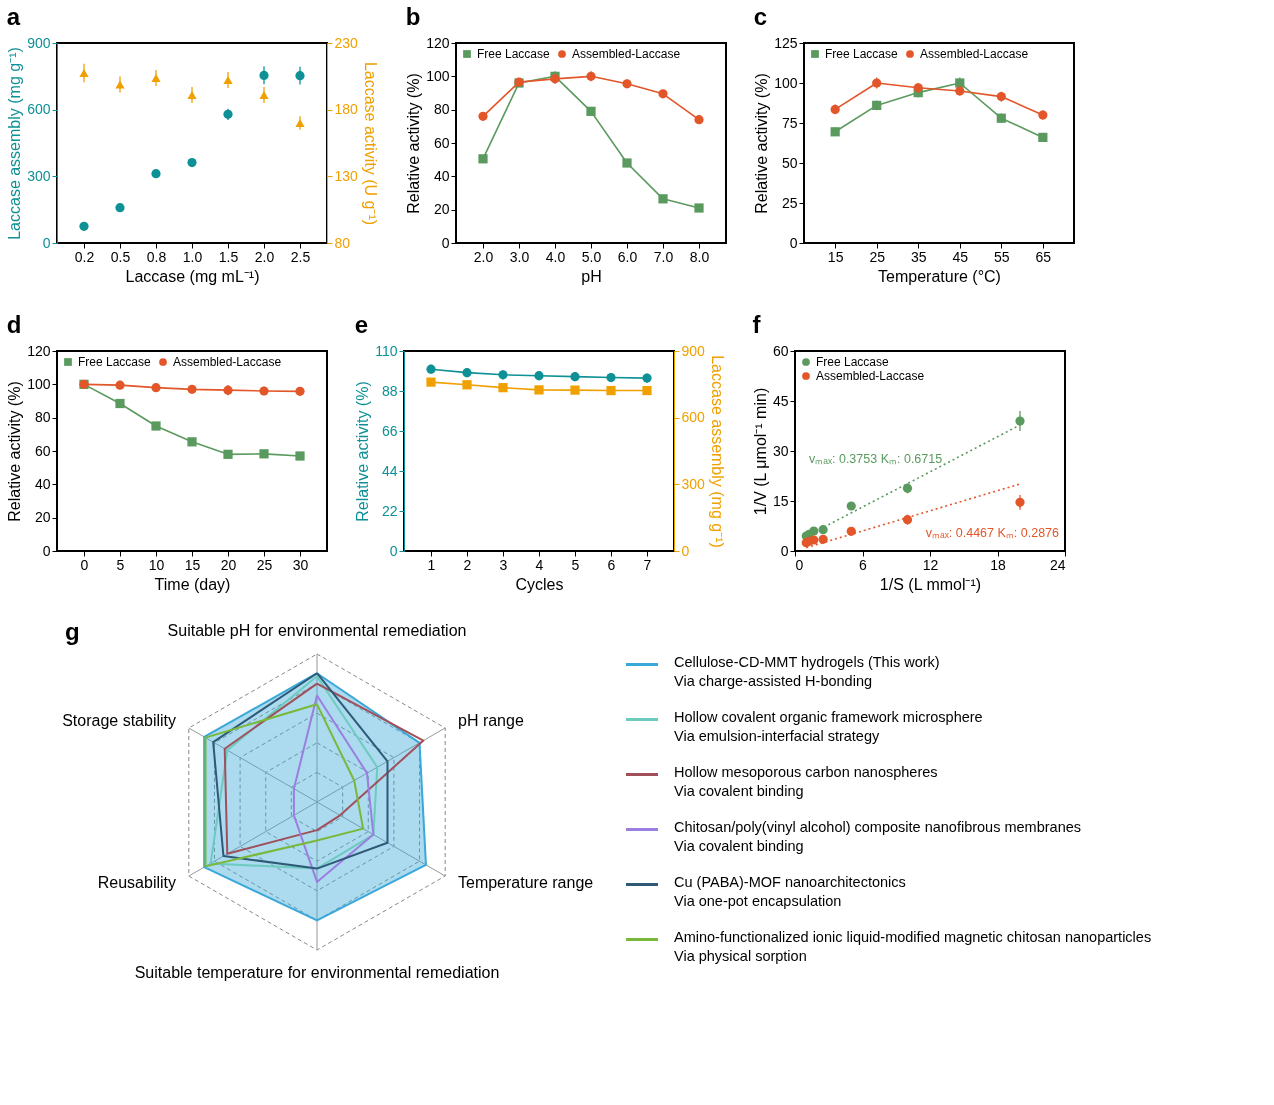 Image resolution: width=1274 pixels, height=1105 pixels. Describe the element at coordinates (346, 175) in the screenshot. I see `y2-tick-label: 130` at that location.